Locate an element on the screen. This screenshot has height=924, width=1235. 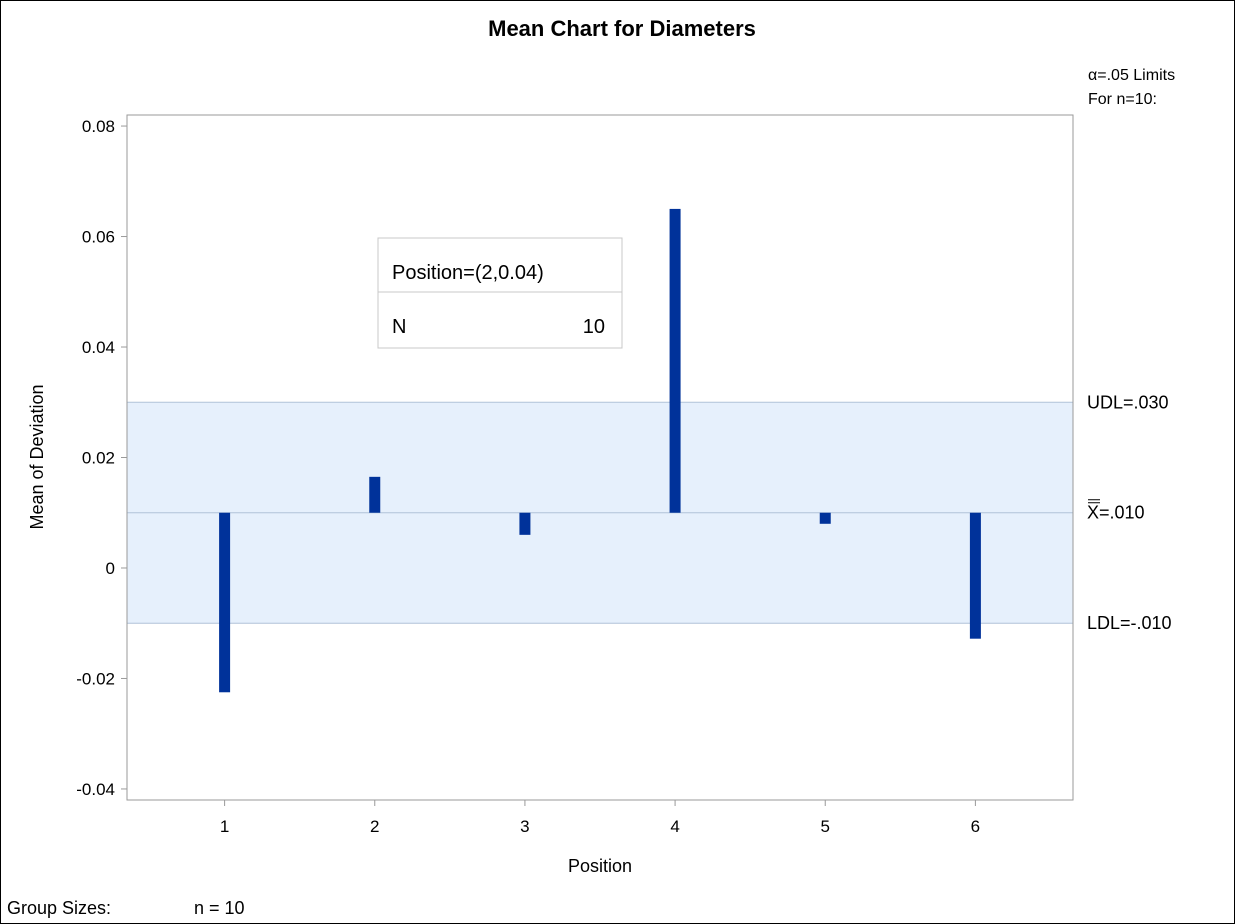
x-tick-label: 3 is located at coordinates (524, 826).